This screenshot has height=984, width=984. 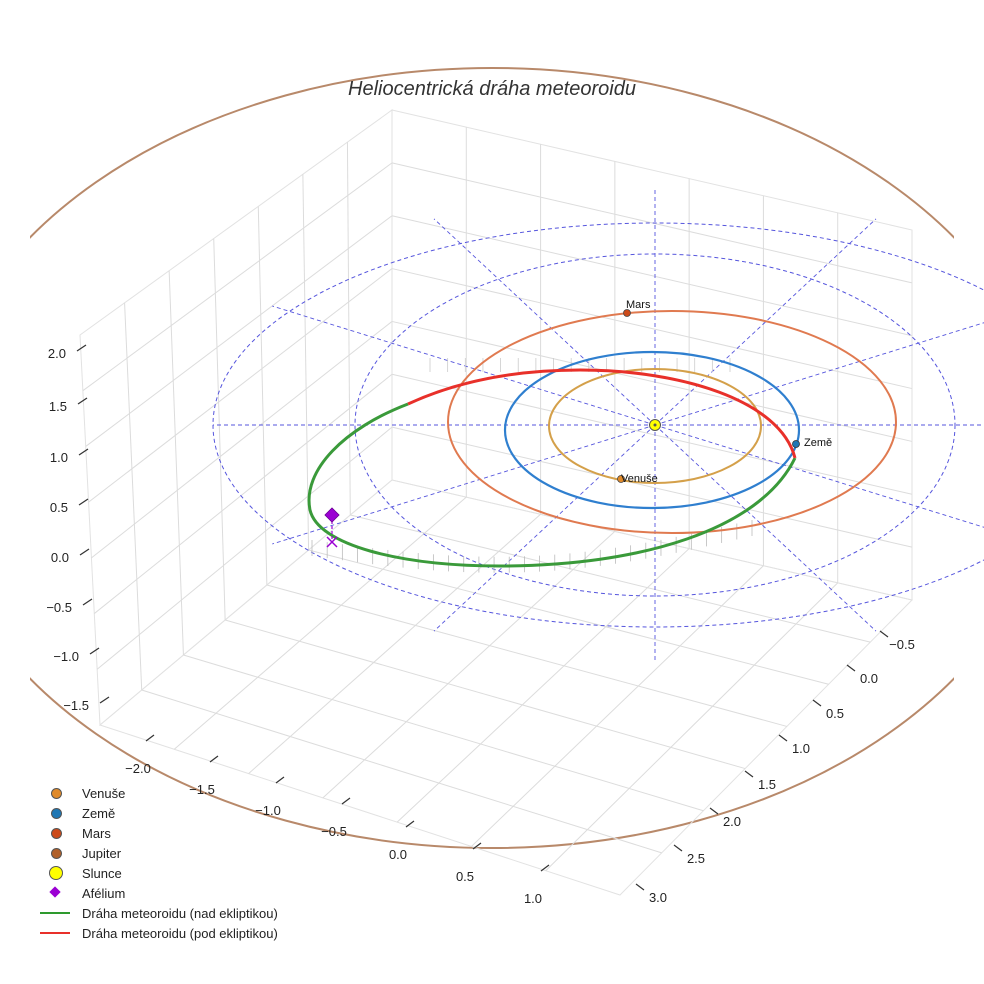 What do you see at coordinates (835, 713) in the screenshot?
I see `y-tick-label: 0.5` at bounding box center [835, 713].